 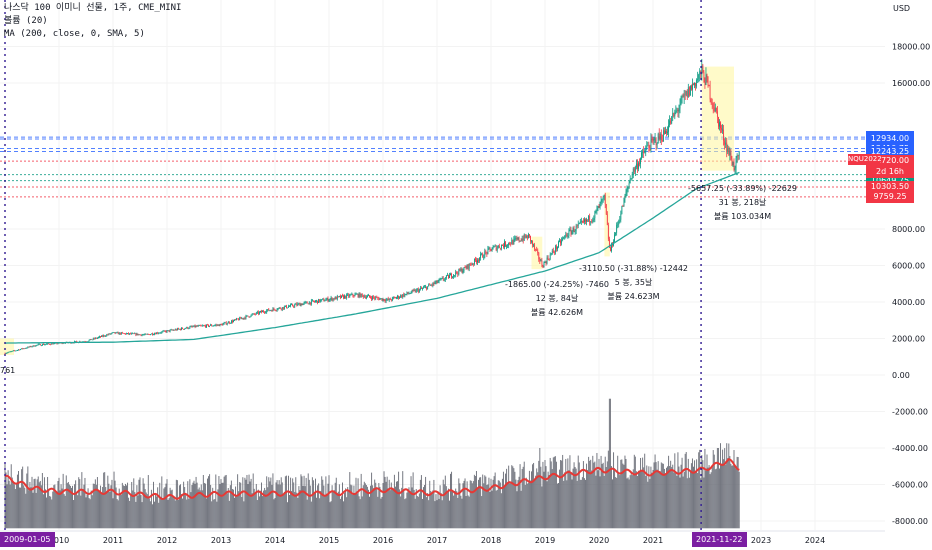 I want to click on currency-unit: USD, so click(x=902, y=8).